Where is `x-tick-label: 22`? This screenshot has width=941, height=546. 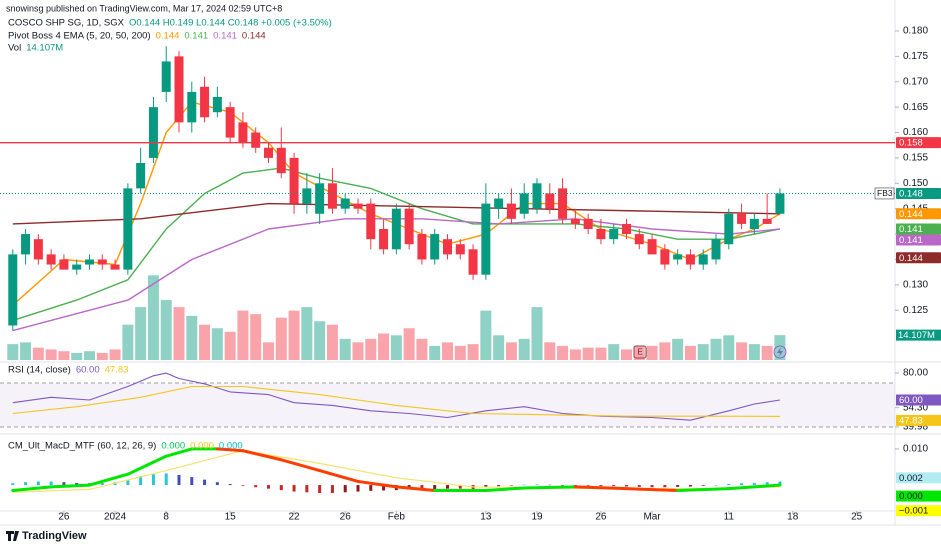 x-tick-label: 22 is located at coordinates (295, 517).